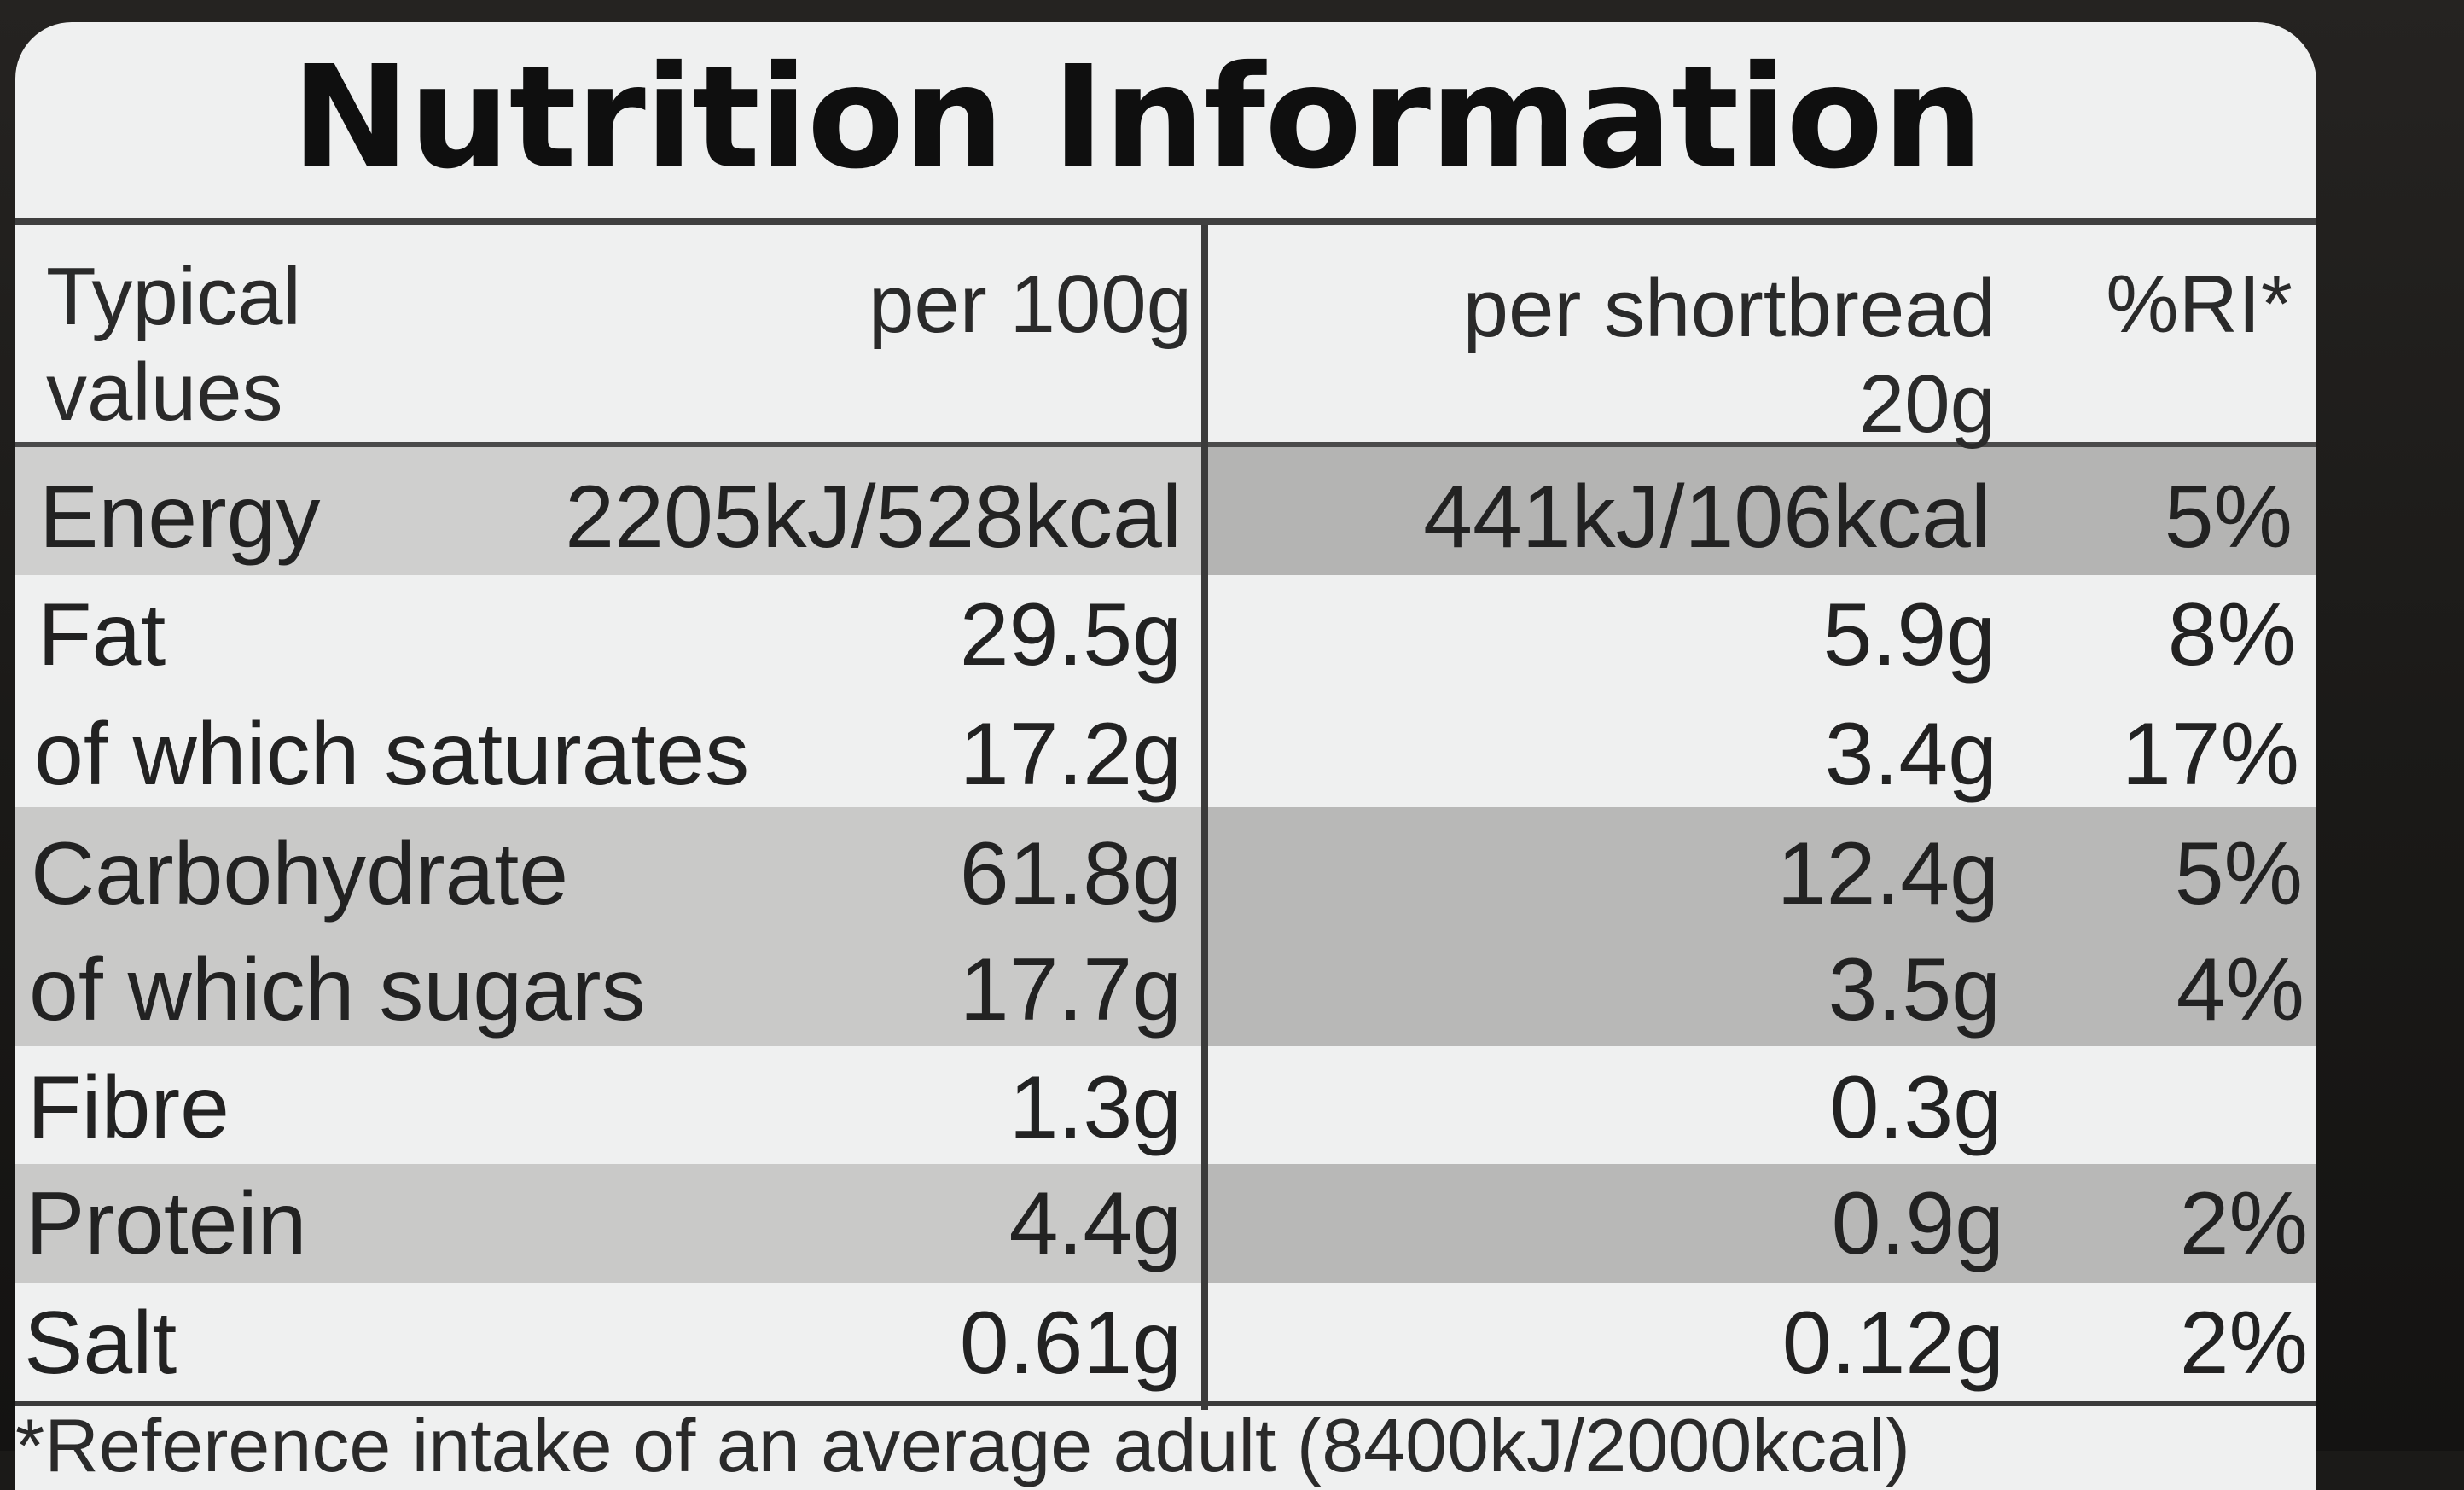 Image resolution: width=2464 pixels, height=1490 pixels. I want to click on header-divider, so click(1165, 444).